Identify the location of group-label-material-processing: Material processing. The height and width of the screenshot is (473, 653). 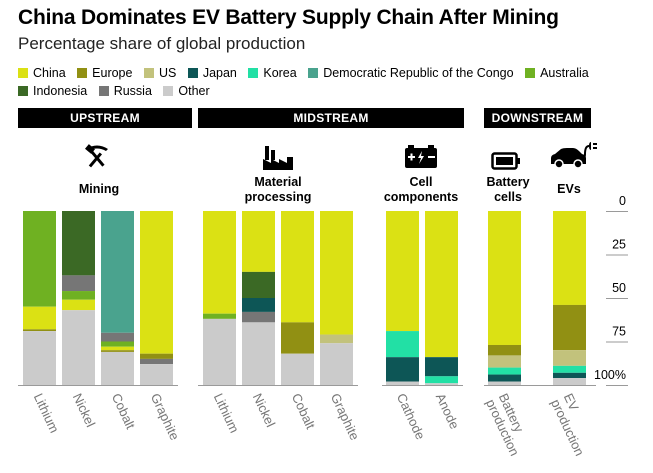
(278, 189).